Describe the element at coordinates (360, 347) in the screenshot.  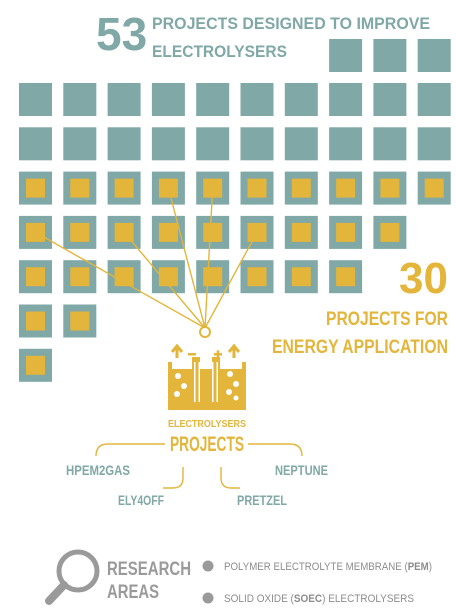
I see `highlight-line-2: ENERGY APPLICATION` at that location.